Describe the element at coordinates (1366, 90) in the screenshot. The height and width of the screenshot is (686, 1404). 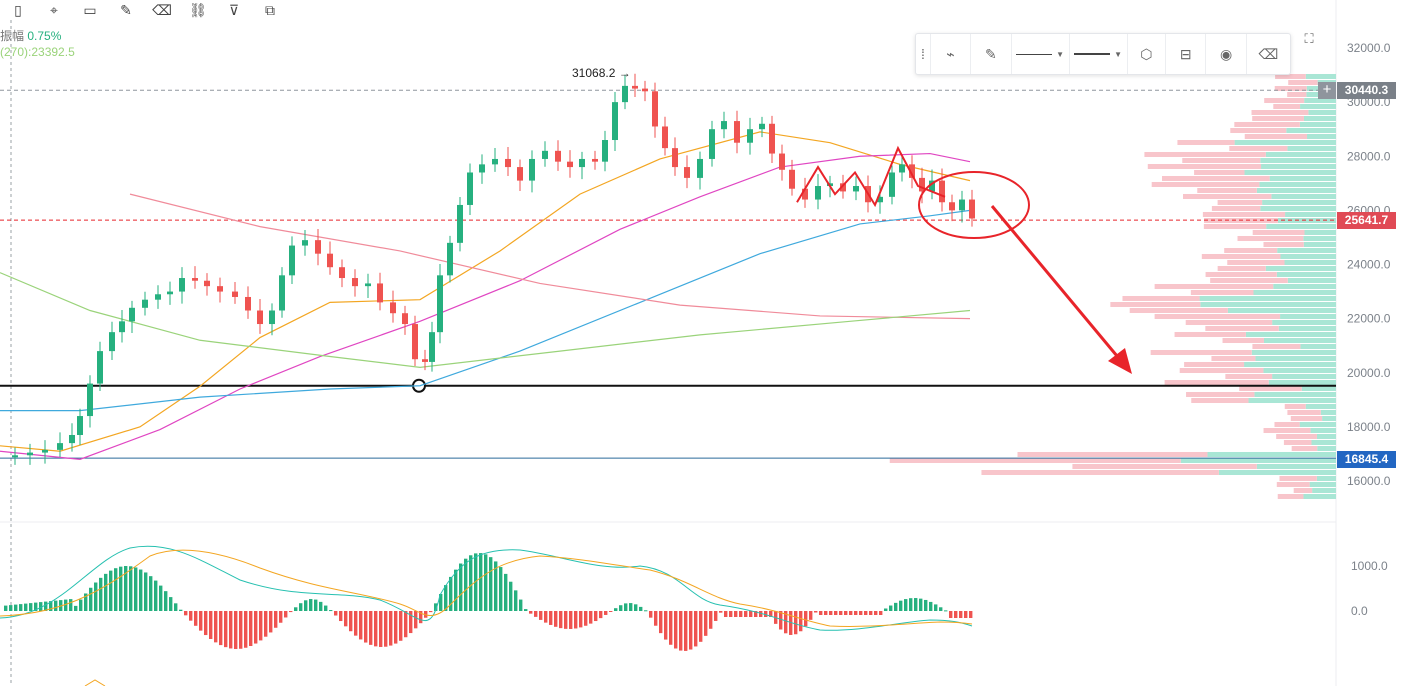
I see `price-tag-top: 30440.3` at that location.